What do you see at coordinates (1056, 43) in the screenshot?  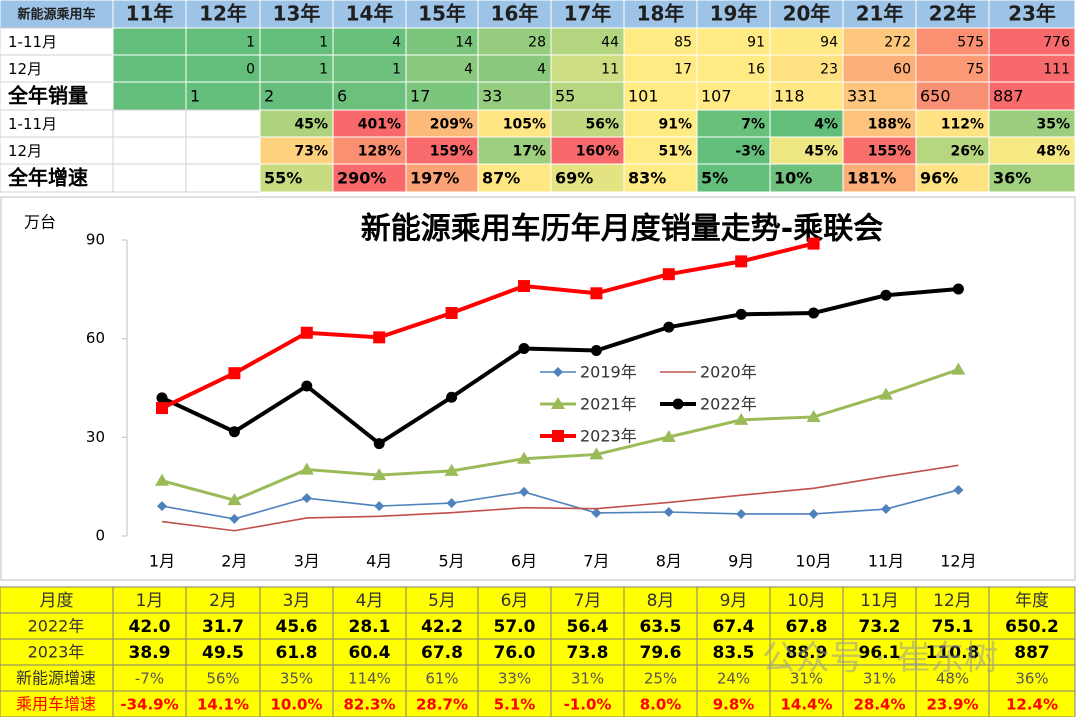 I see `cell-text: 776` at bounding box center [1056, 43].